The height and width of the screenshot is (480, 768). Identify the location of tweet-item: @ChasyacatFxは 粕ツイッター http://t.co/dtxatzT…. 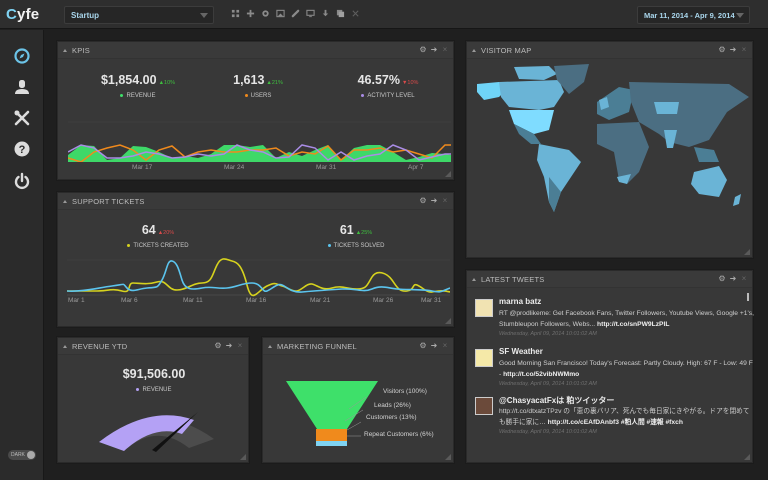
(612, 418).